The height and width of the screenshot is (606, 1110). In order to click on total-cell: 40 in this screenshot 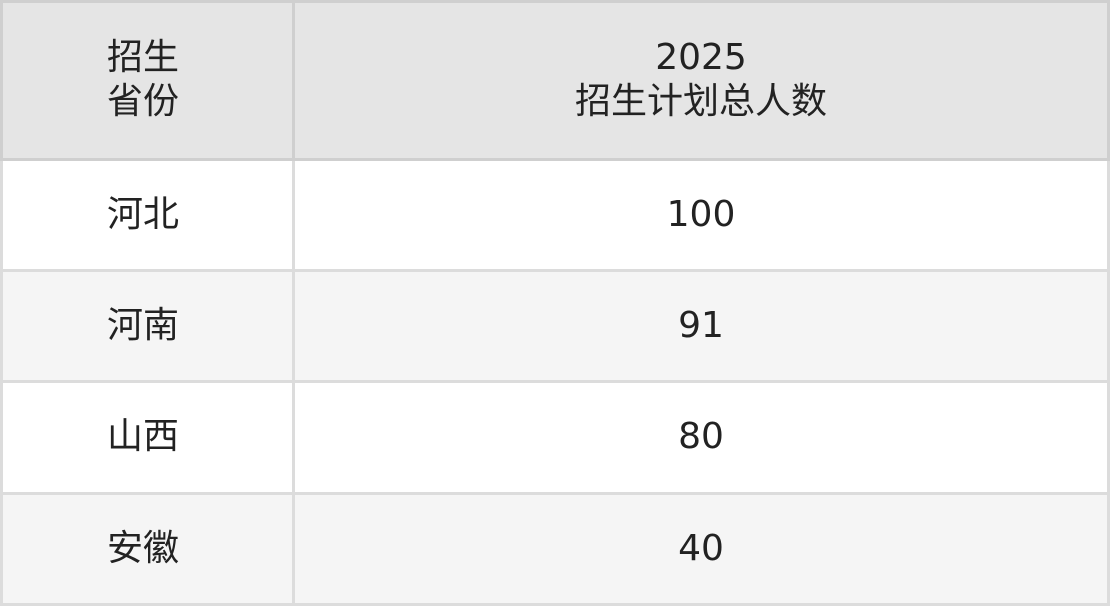, I will do `click(701, 548)`.